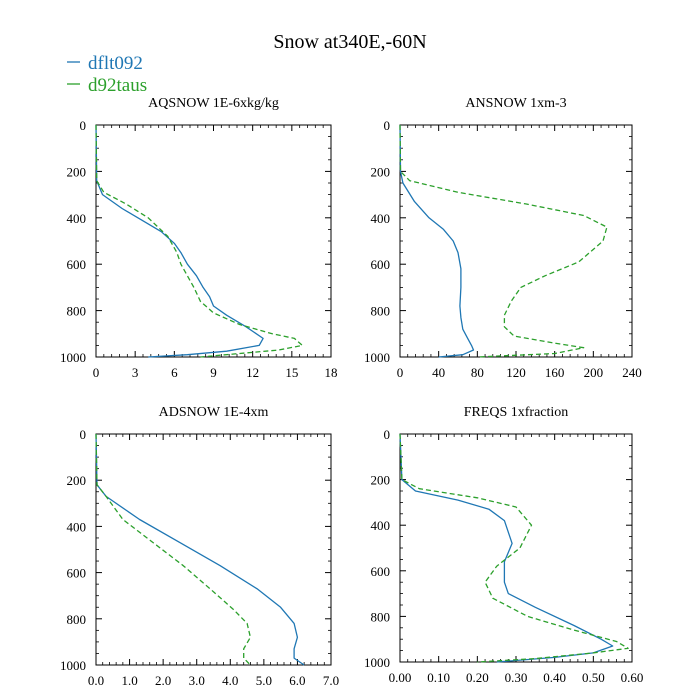  I want to click on x-tick-label-freqs: 0.60, so click(632, 677).